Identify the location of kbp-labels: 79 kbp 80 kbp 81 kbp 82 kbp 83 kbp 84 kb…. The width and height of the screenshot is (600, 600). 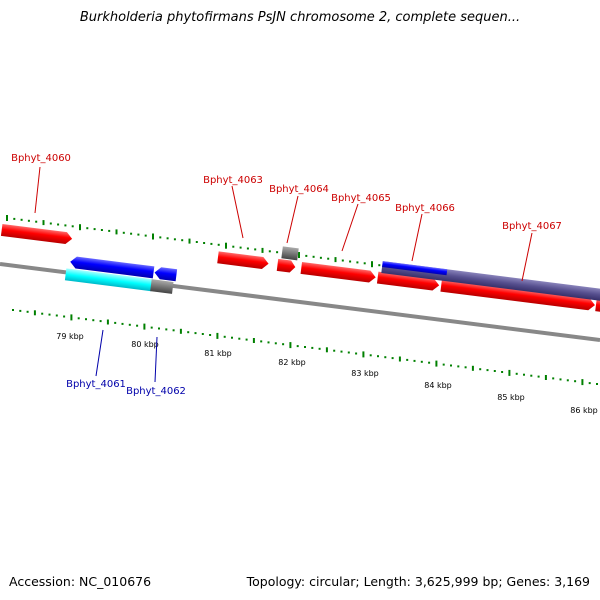
(327, 373).